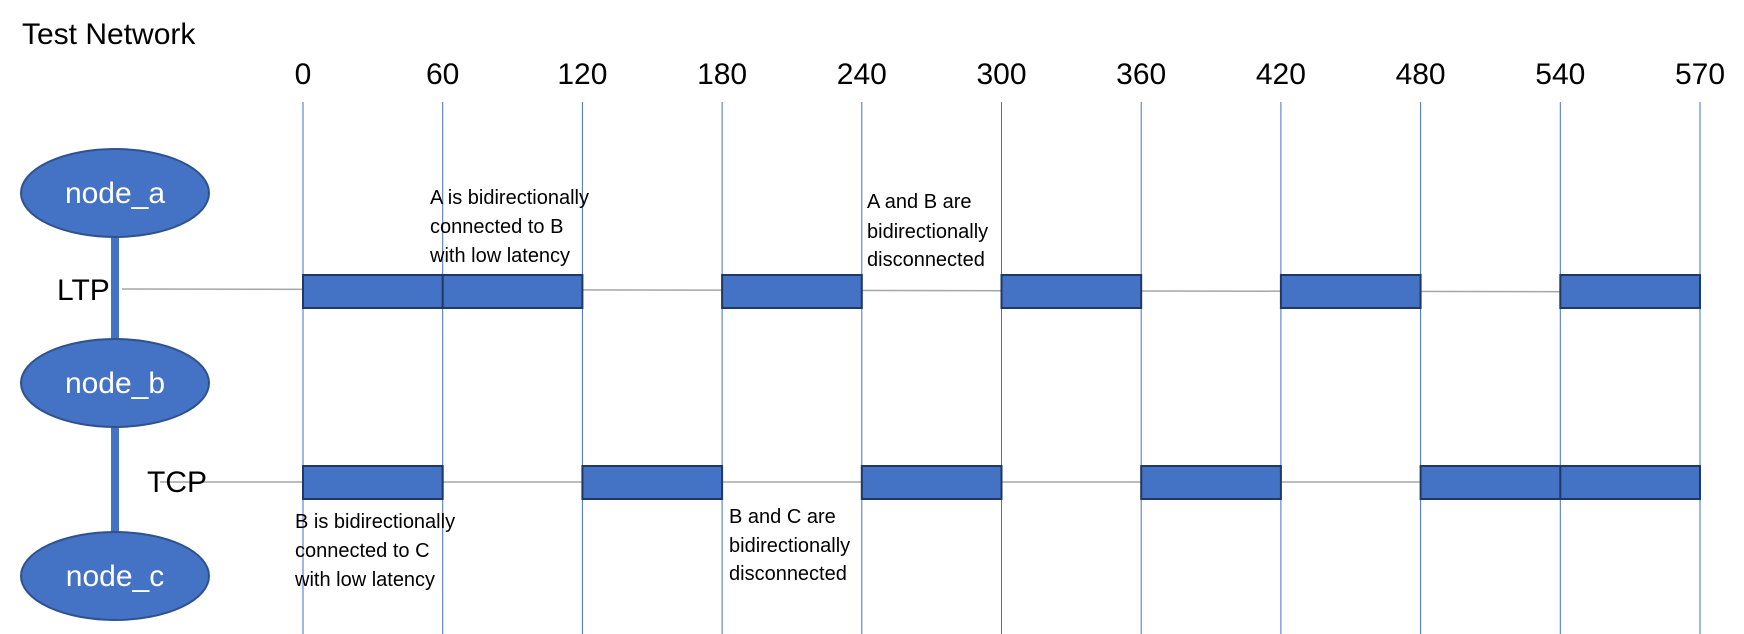 This screenshot has width=1744, height=634. What do you see at coordinates (919, 202) in the screenshot?
I see `svg-text: A and B are` at bounding box center [919, 202].